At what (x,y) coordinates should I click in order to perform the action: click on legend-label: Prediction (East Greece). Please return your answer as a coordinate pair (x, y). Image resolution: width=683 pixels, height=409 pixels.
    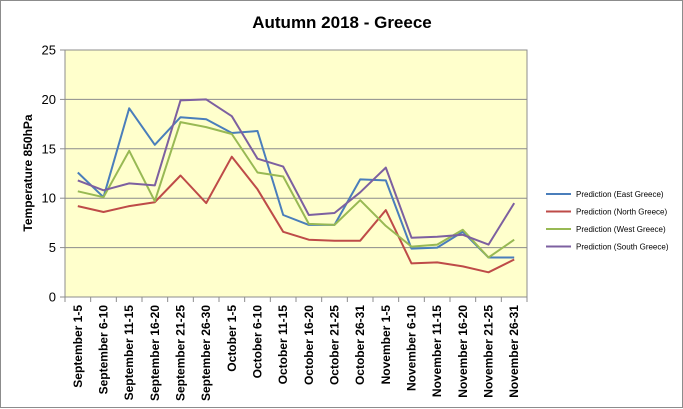
    Looking at the image, I should click on (620, 194).